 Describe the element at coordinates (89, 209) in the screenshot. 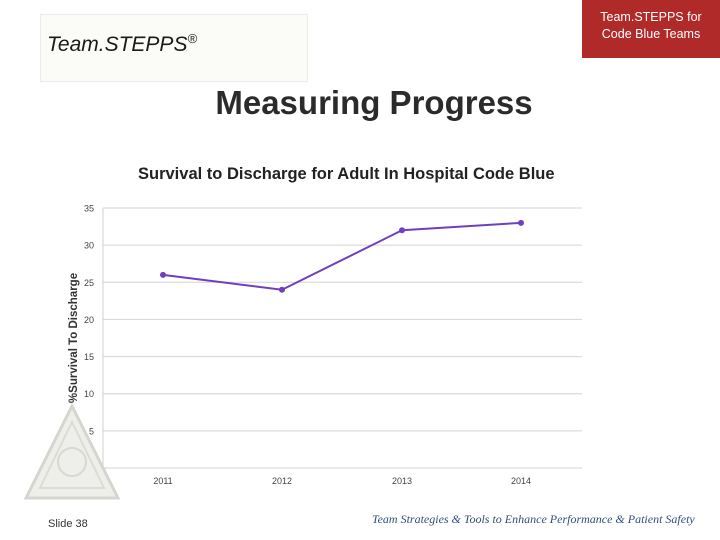

I see `y-tick-label: 35` at that location.